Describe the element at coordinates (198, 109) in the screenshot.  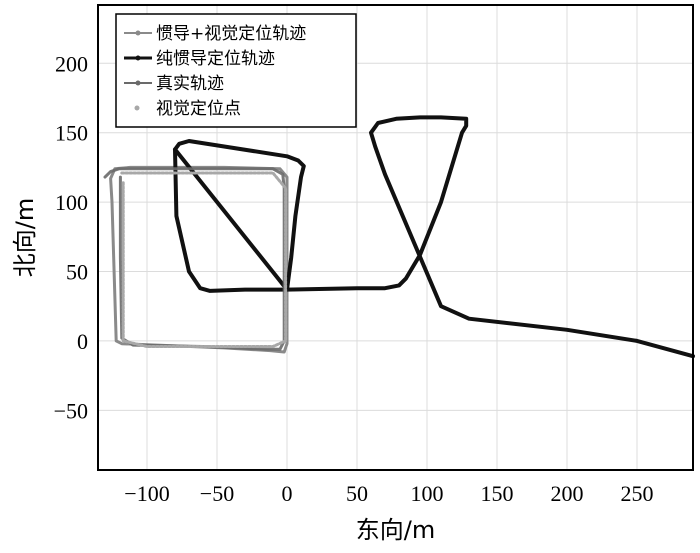
I see `legend-label: 视觉定位点` at that location.